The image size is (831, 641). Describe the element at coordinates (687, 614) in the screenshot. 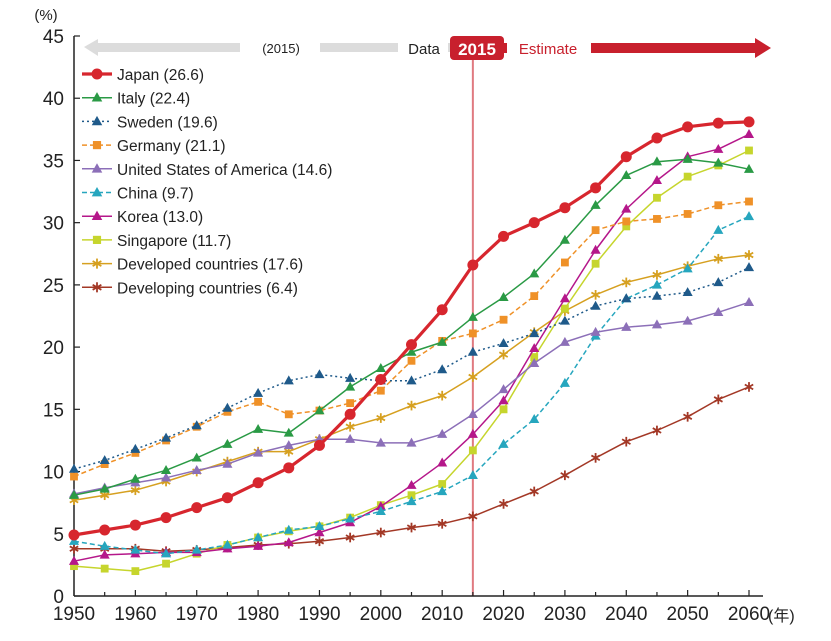

I see `x-tick-label: 2050` at that location.